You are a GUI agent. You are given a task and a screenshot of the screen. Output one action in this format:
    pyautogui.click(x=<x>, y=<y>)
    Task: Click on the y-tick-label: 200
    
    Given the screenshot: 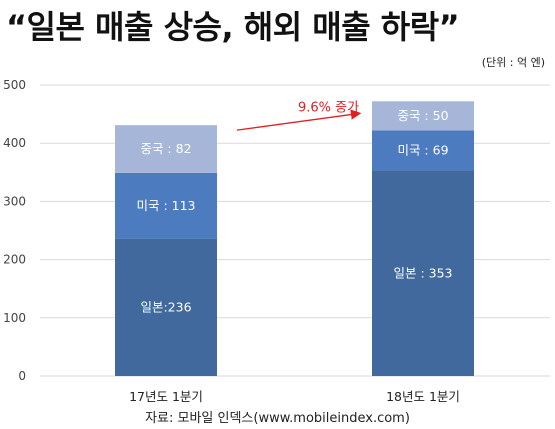 What is the action you would take?
    pyautogui.click(x=14, y=260)
    